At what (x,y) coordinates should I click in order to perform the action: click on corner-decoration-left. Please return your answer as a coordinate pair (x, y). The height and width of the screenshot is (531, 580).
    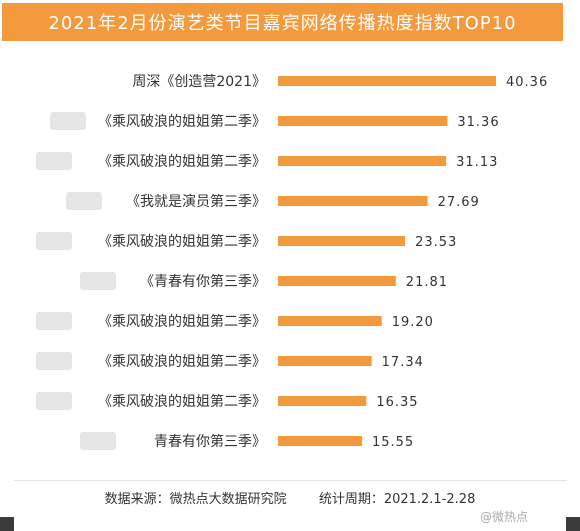
    Looking at the image, I should click on (7, 524).